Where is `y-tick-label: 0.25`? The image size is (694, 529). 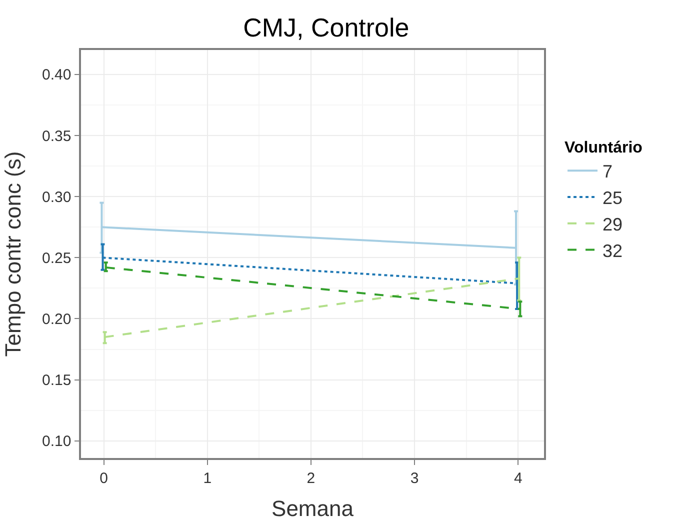 y-tick-label: 0.25 is located at coordinates (57, 258).